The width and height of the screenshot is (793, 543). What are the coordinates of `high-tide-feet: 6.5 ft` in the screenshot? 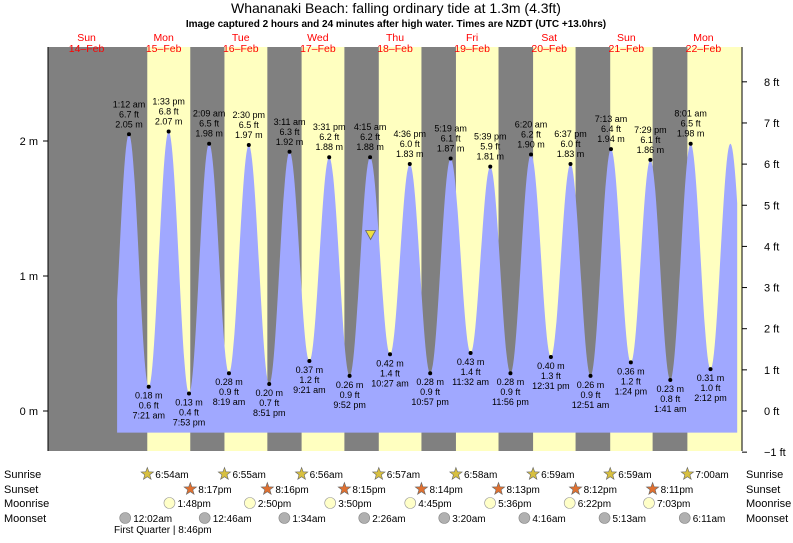 It's located at (209, 124).